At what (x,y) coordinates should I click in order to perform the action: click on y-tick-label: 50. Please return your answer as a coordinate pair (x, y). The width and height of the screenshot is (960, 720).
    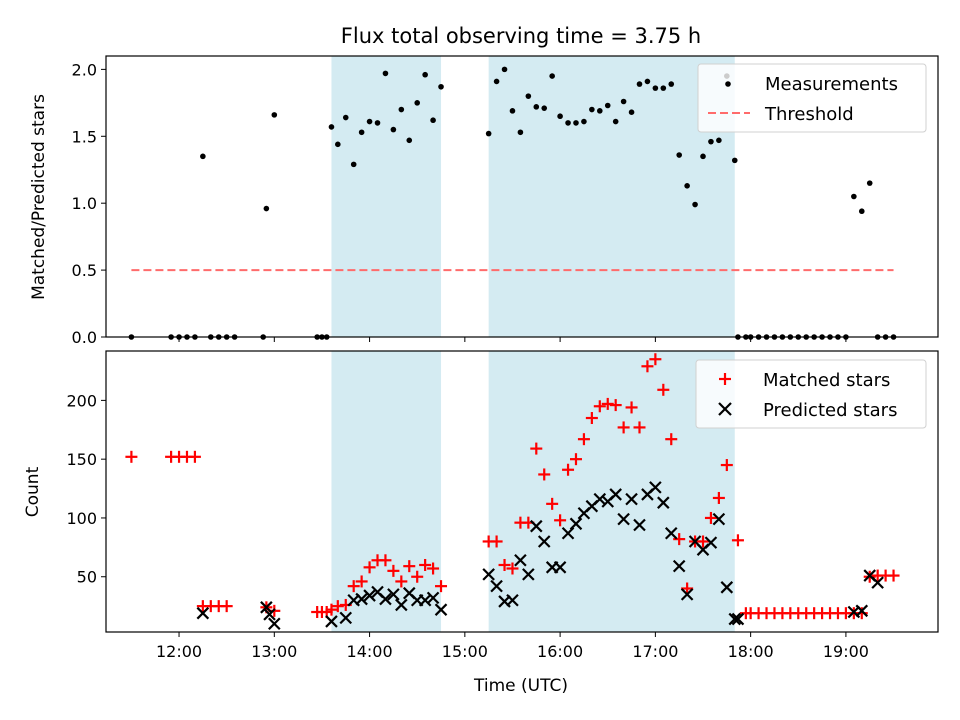
    Looking at the image, I should click on (87, 577).